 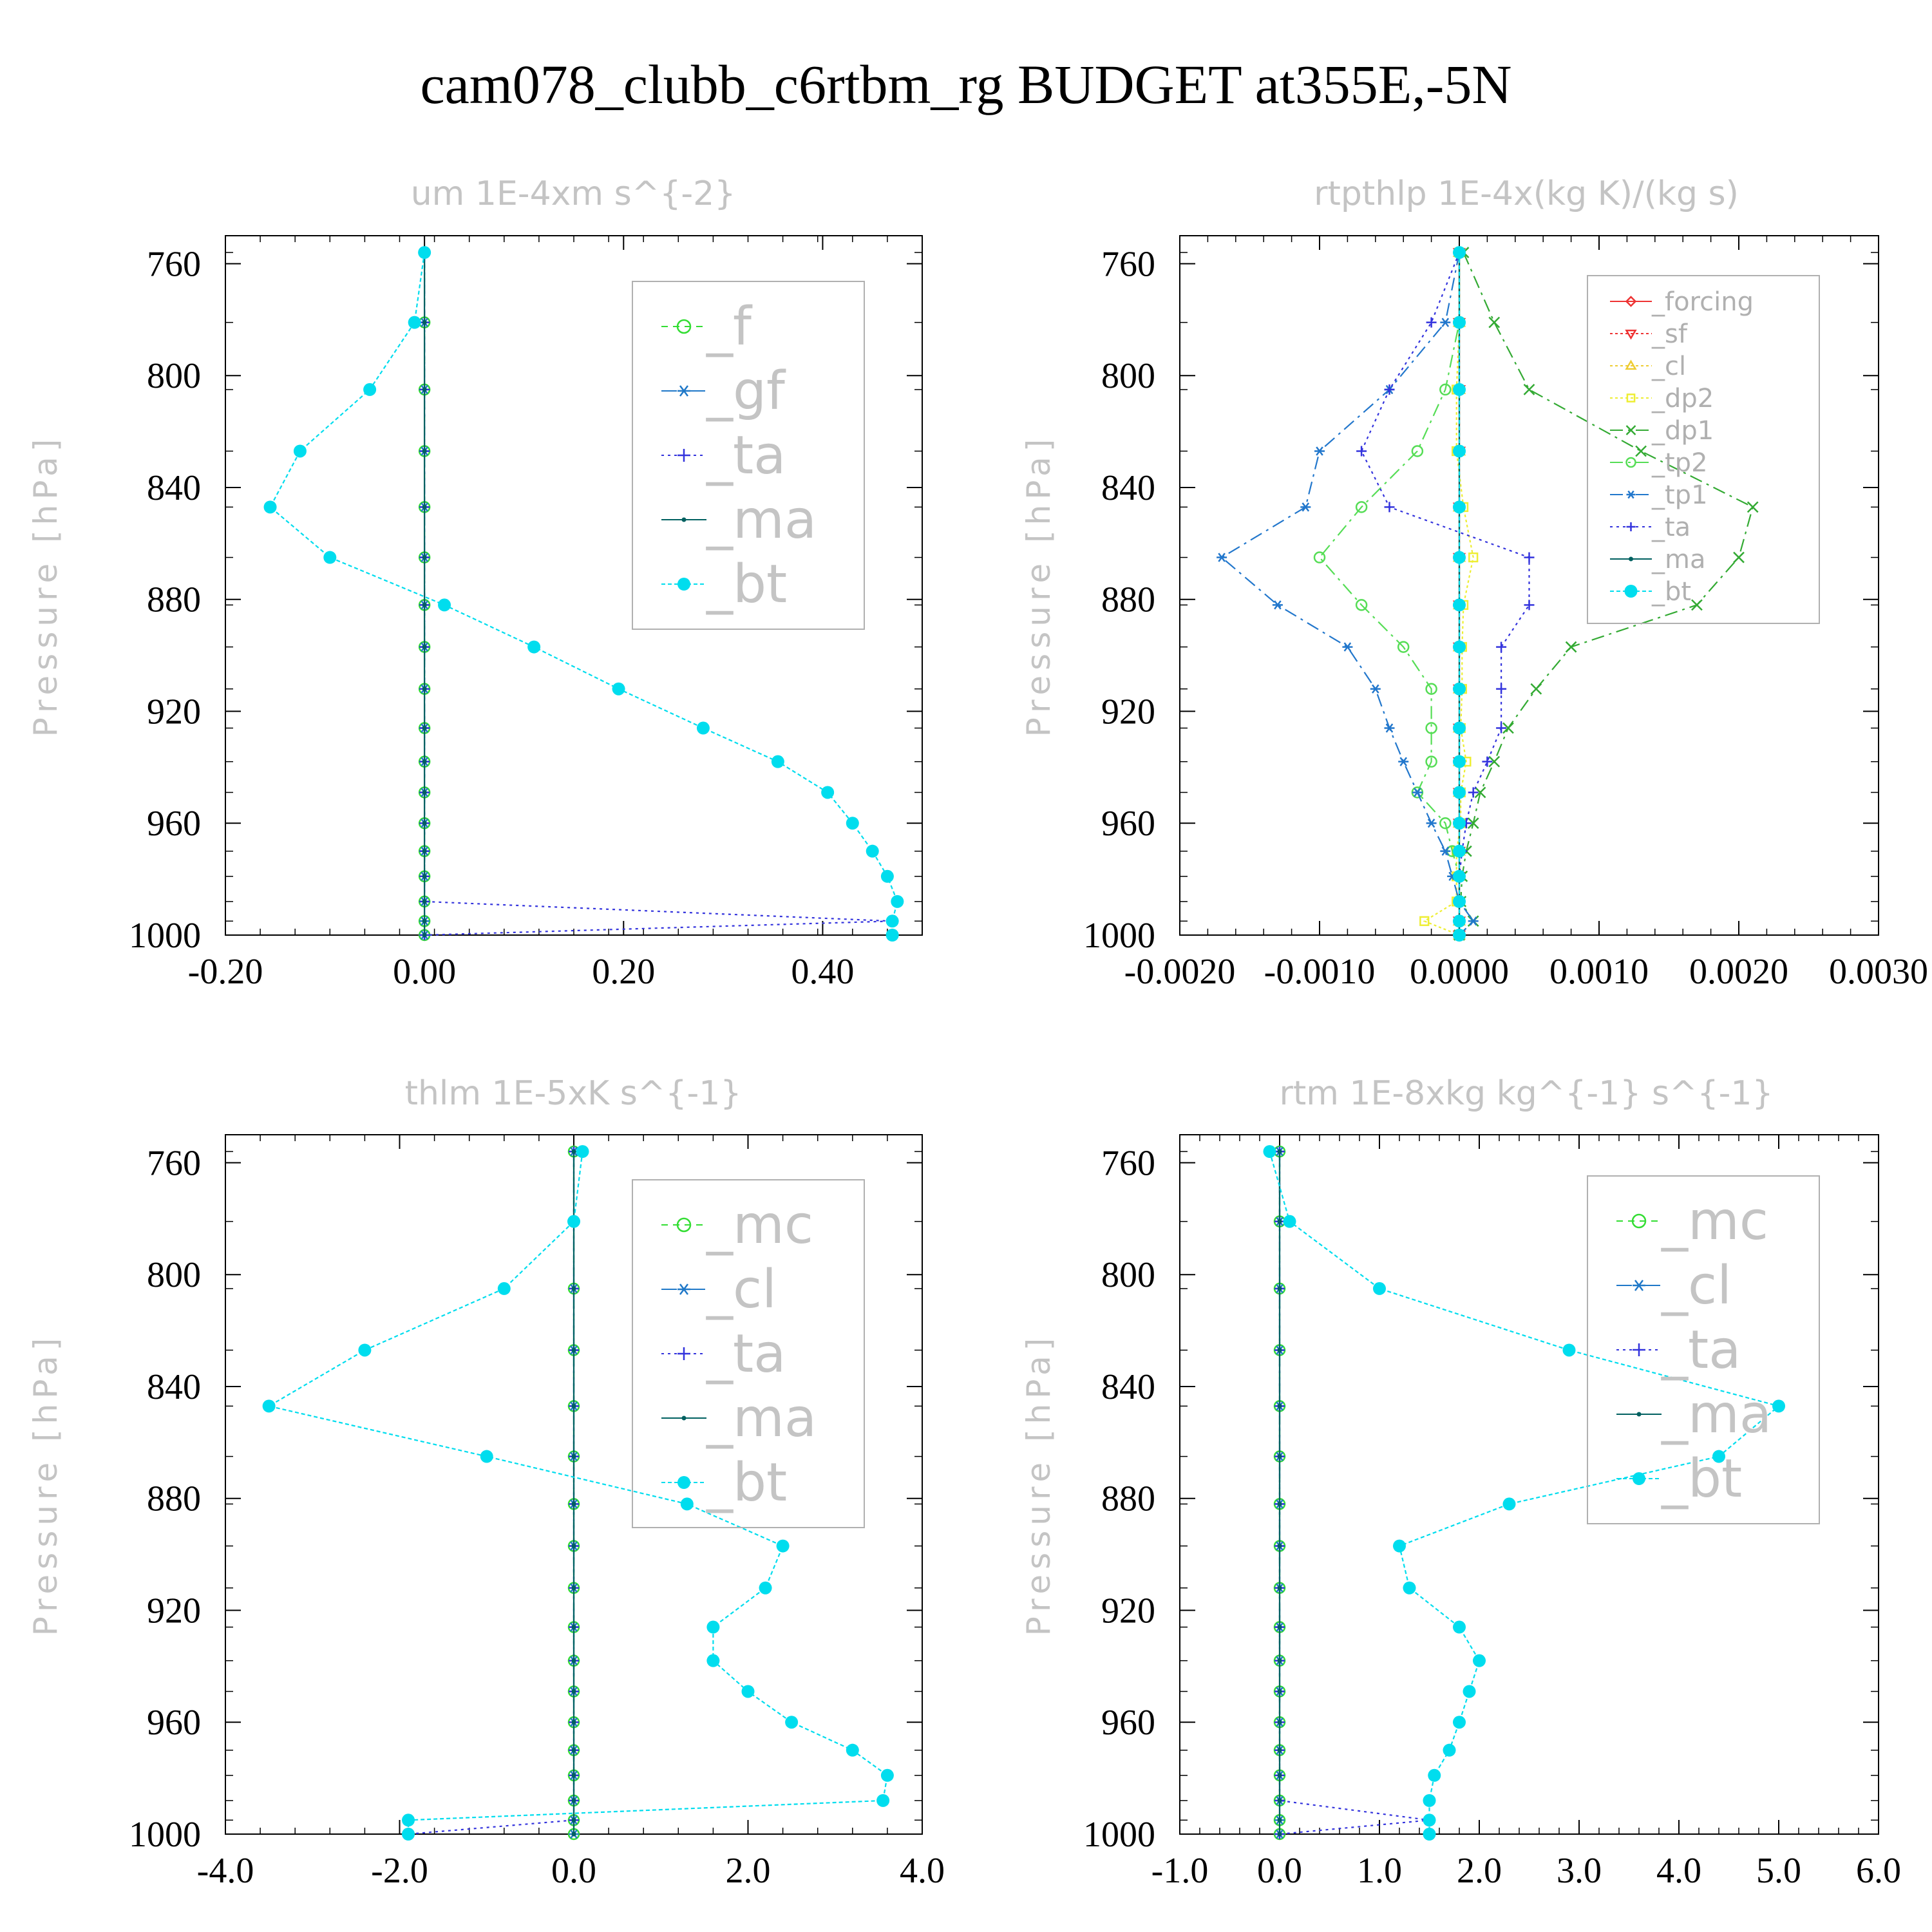 What do you see at coordinates (1279, 1493) in the screenshot?
I see `series-ma` at bounding box center [1279, 1493].